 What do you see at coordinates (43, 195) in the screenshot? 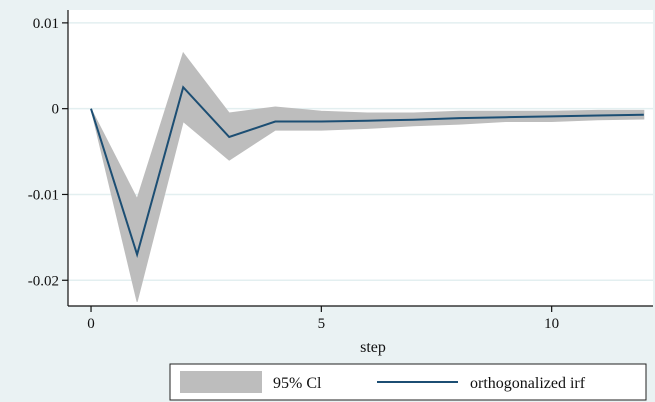
I see `y-tick-label: -0.01` at bounding box center [43, 195].